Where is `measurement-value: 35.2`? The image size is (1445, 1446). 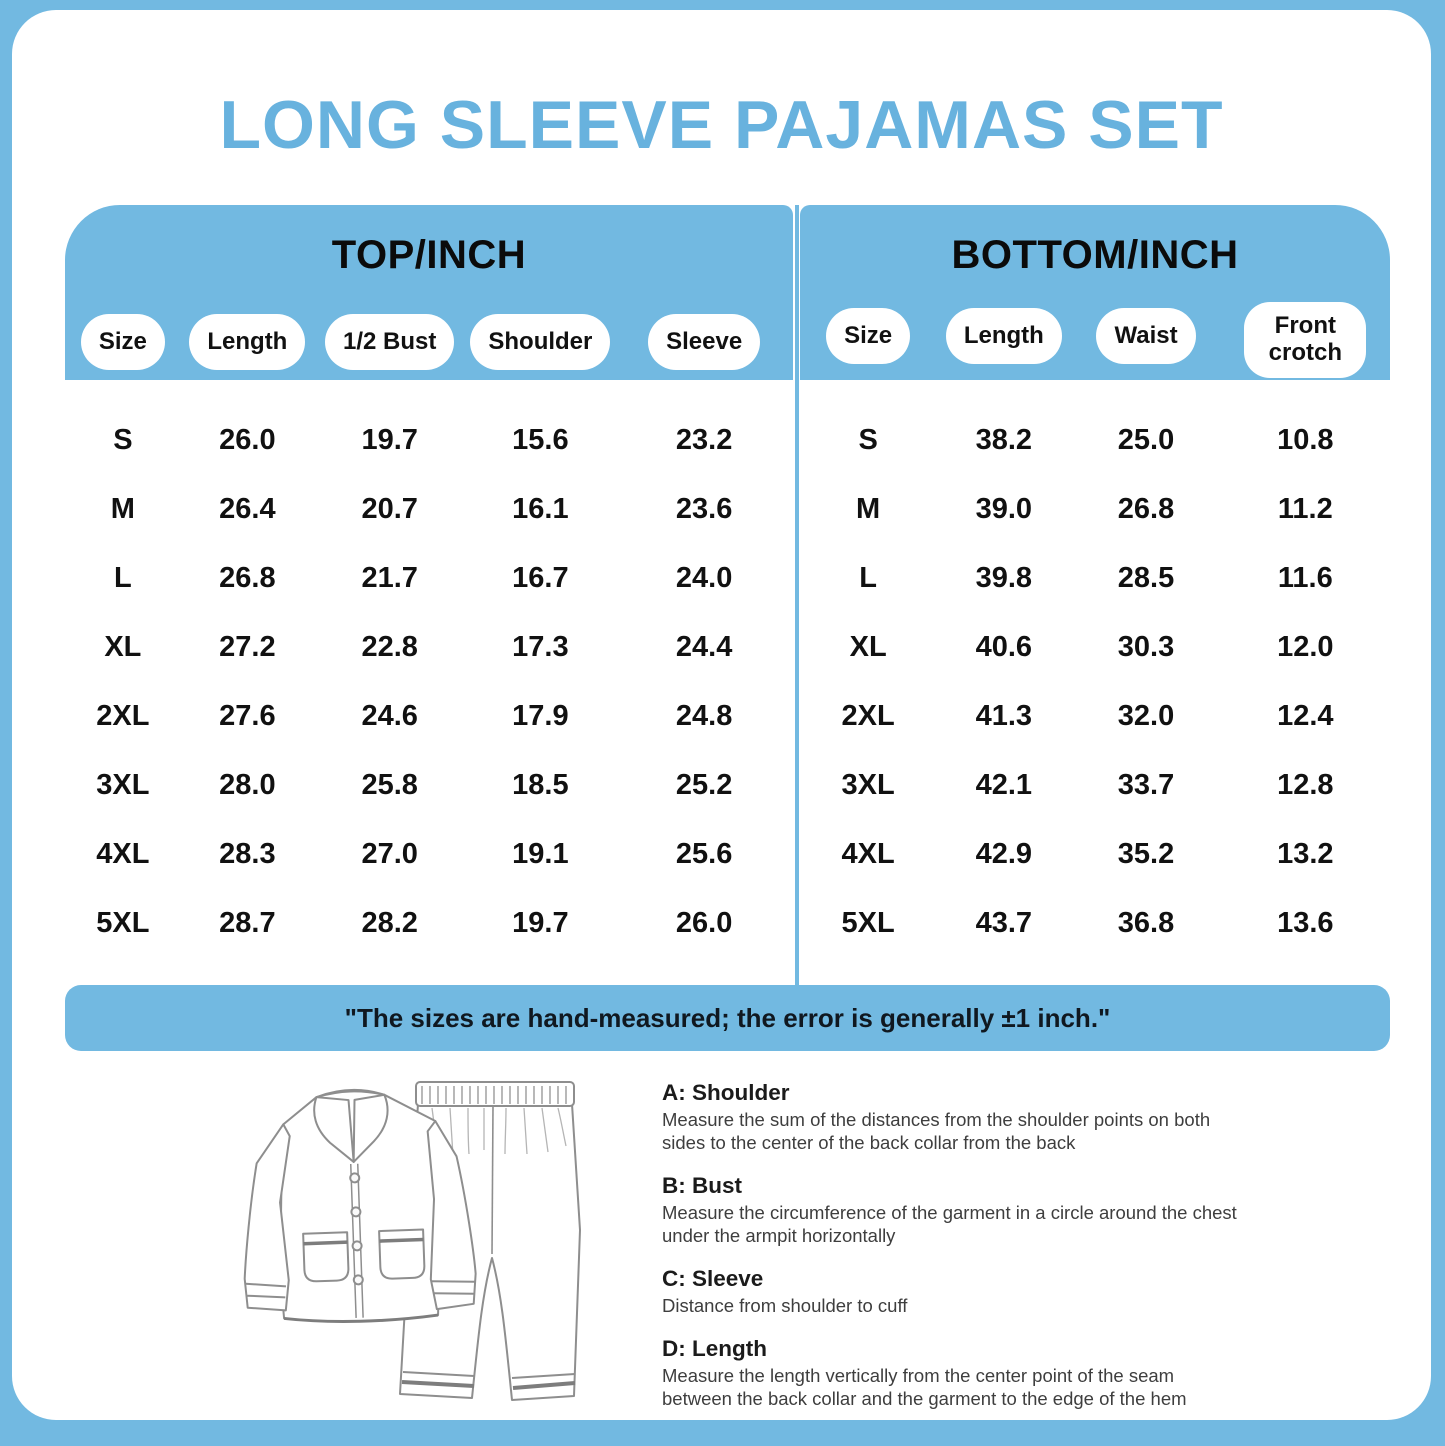 measurement-value: 35.2 is located at coordinates (1146, 854).